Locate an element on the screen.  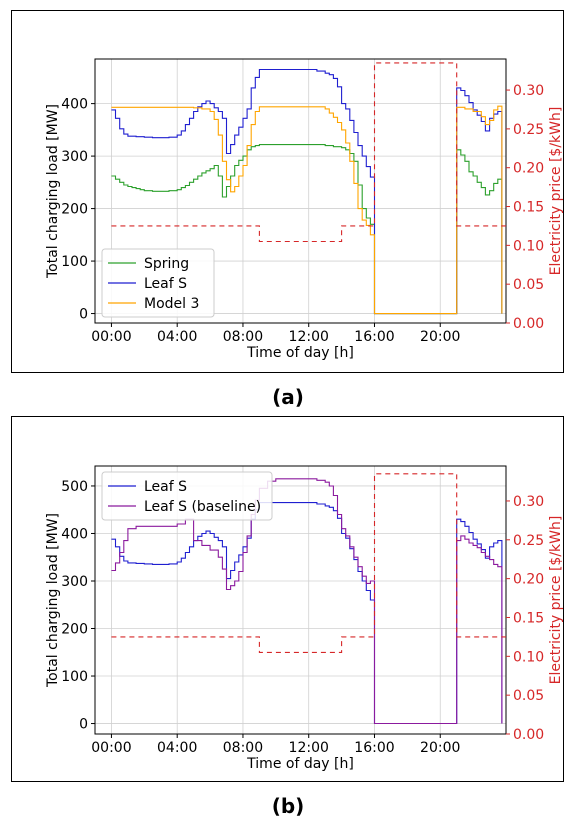
panel-a-label: (a) is located at coordinates (288, 397).